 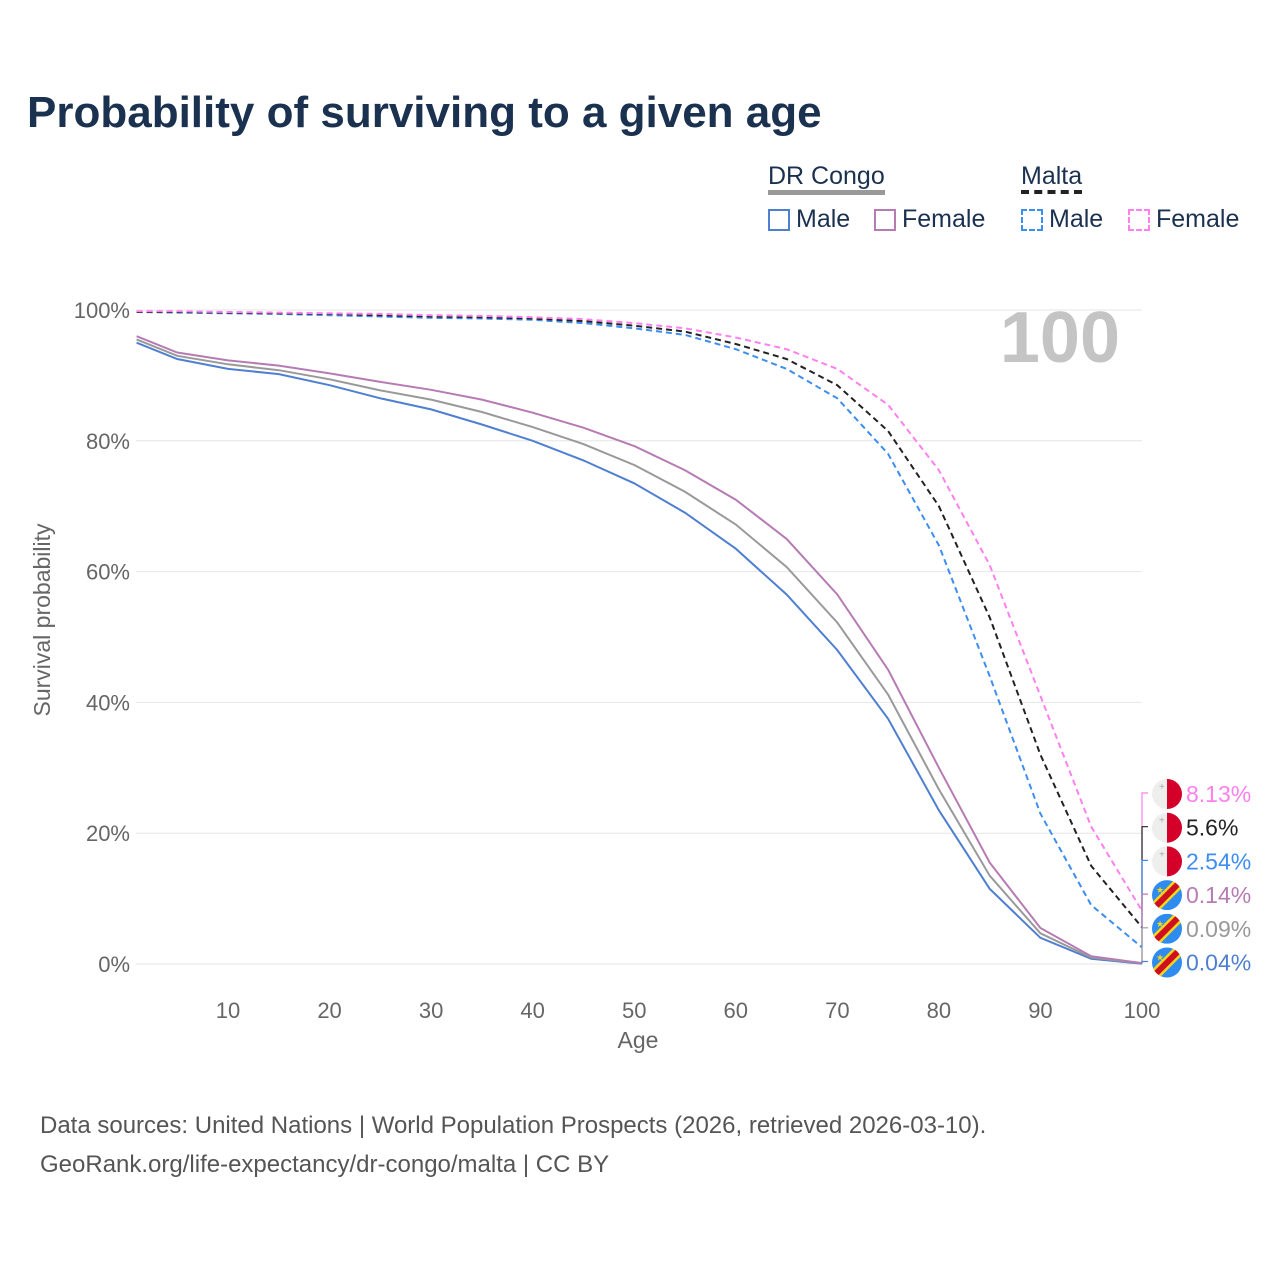 What do you see at coordinates (1218, 794) in the screenshot?
I see `end-value-label: 8.13%` at bounding box center [1218, 794].